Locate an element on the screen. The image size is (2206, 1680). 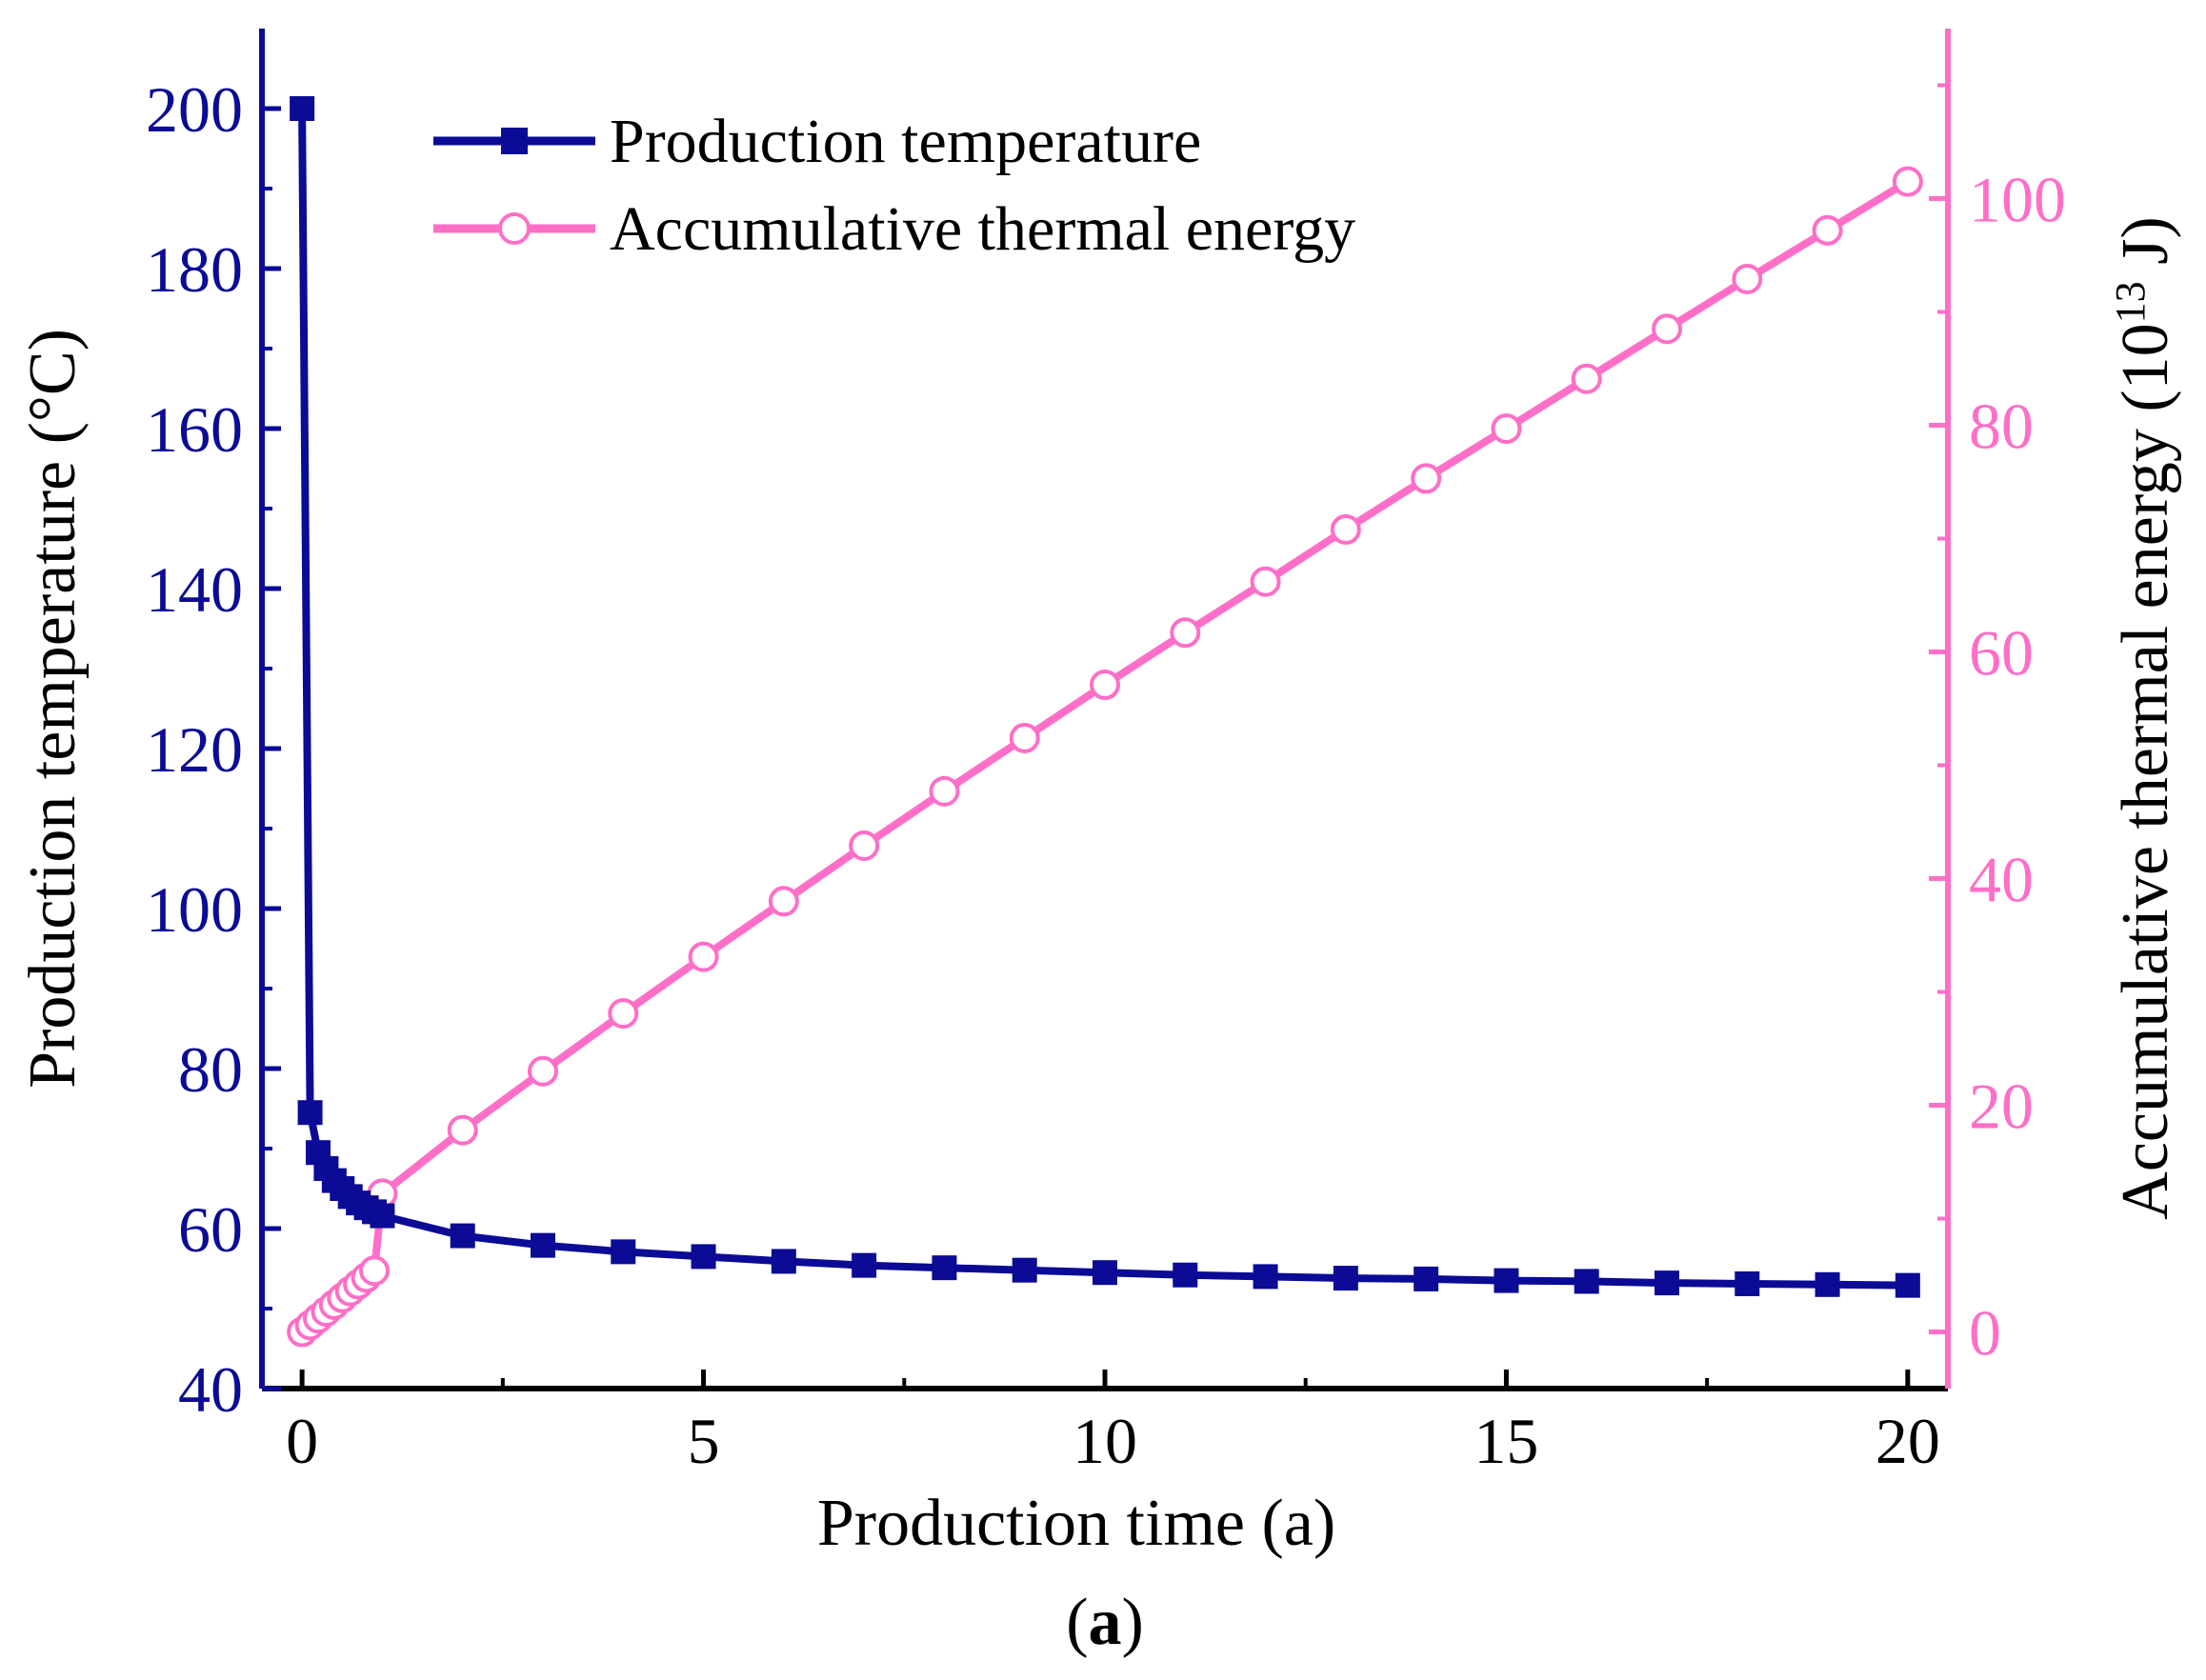
right-y-axis-title: Accumulative thermal energy (1013 J) is located at coordinates (2144, 717).